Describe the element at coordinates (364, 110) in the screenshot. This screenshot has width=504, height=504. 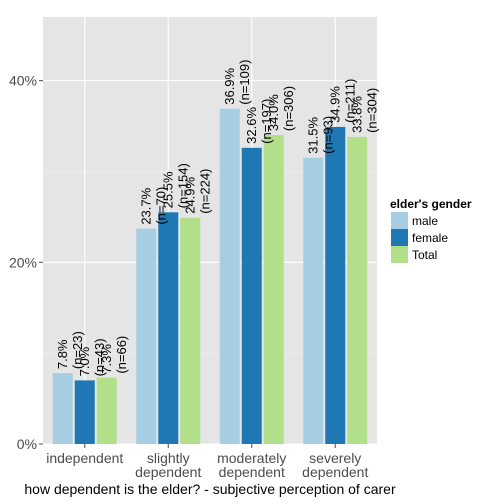
I see `bar-value-label: 33.8%(n=304)` at that location.